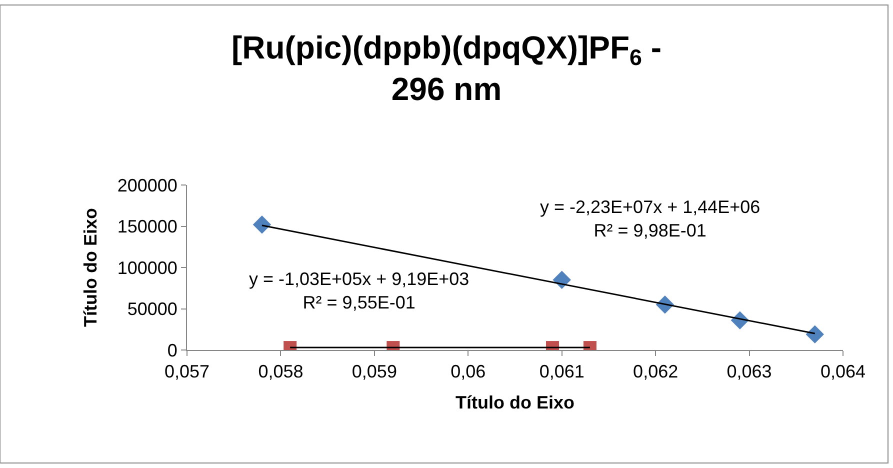 This screenshot has width=893, height=468. I want to click on chart-title: [Ru(pic)(dppb)(dpqQX)]PF$_{6}$ - 296 nm, so click(446, 69).